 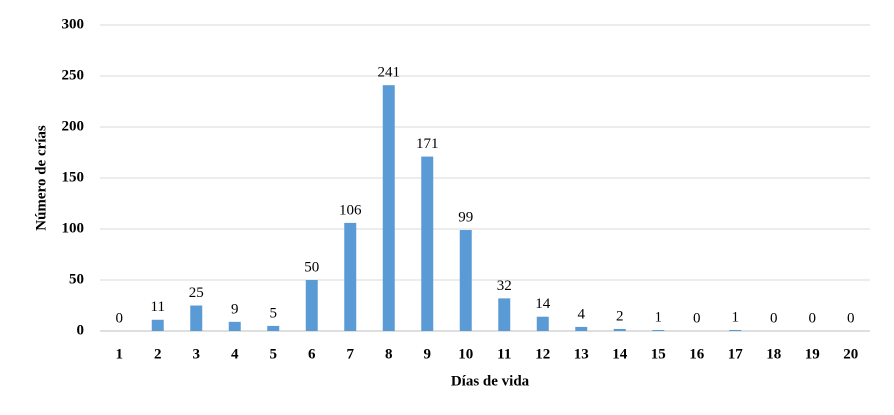 I want to click on data-label: 241, so click(x=389, y=73).